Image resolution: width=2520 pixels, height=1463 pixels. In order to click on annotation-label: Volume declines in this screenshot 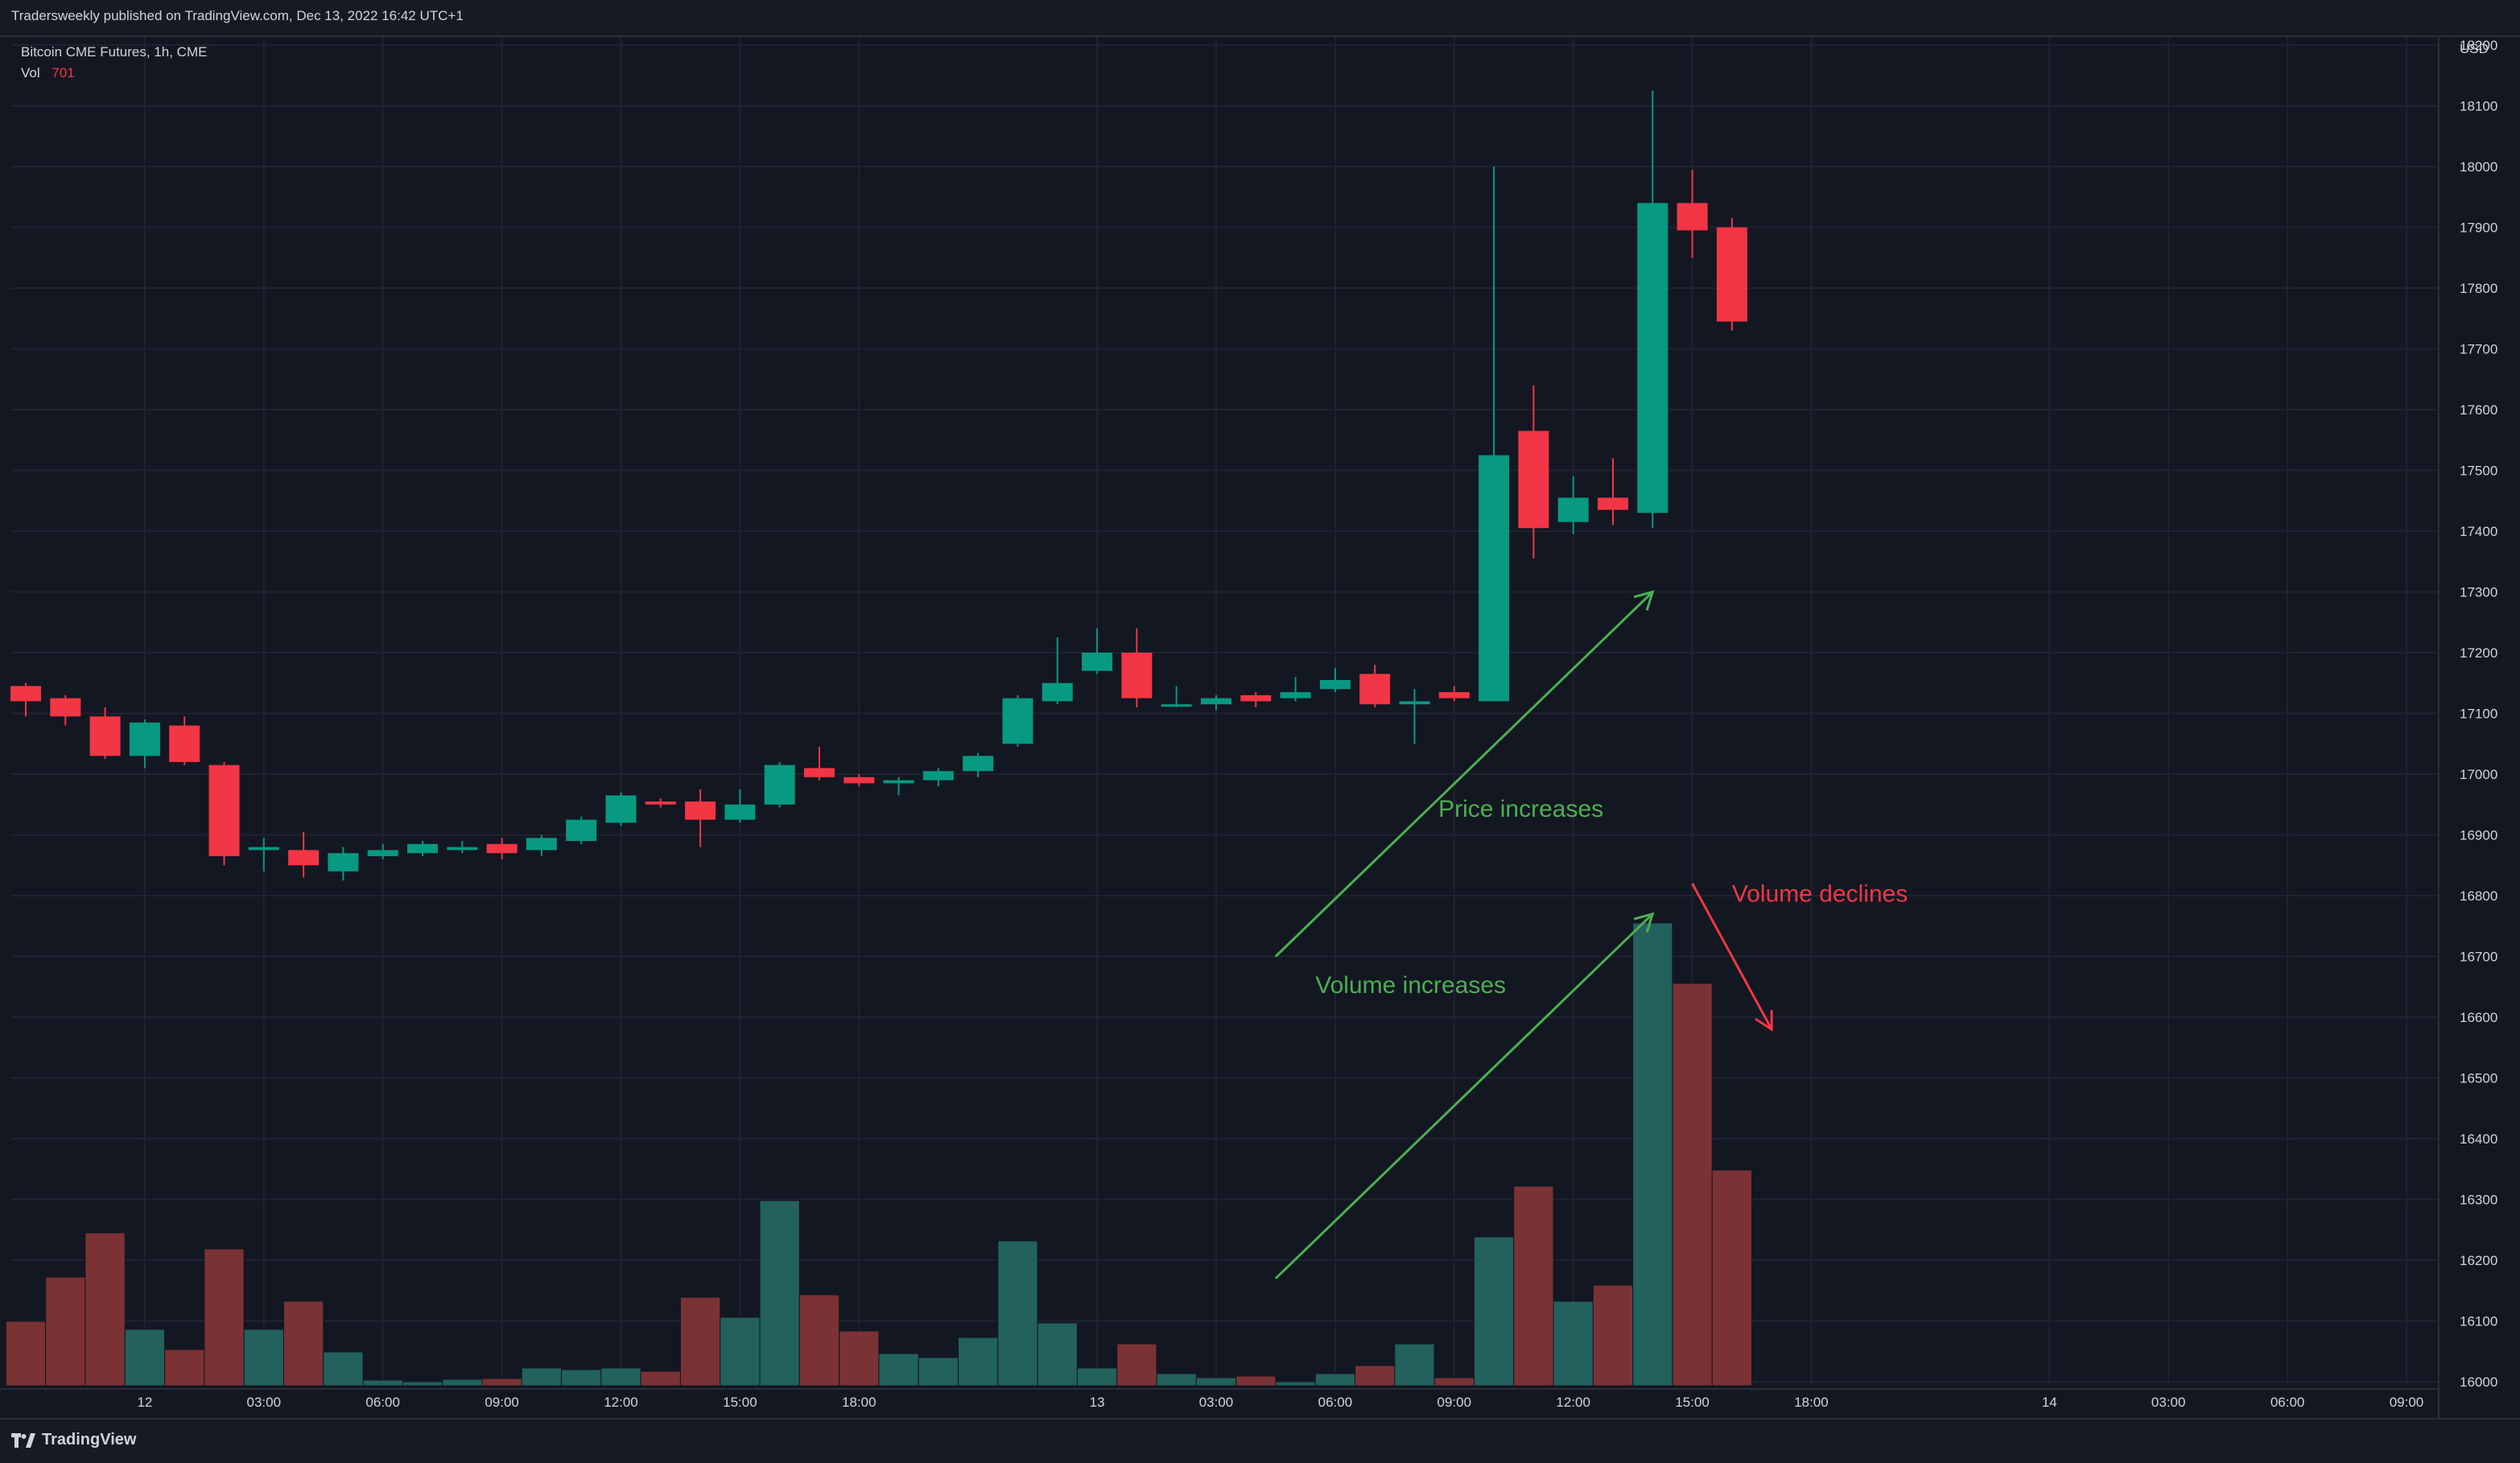, I will do `click(1820, 894)`.